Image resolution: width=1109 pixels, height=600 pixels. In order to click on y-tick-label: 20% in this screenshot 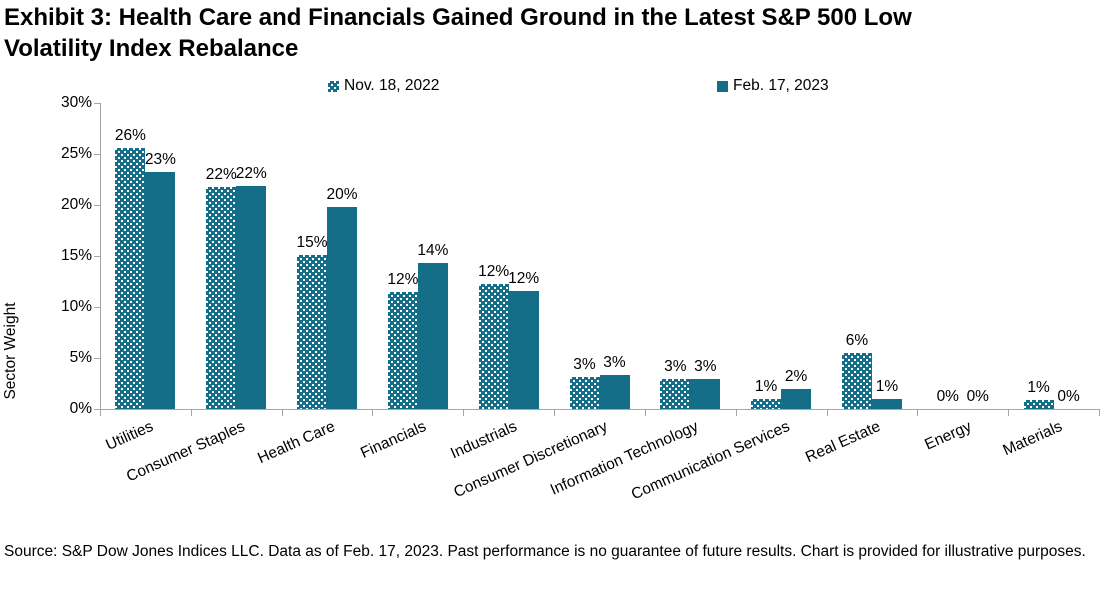, I will do `click(76, 204)`.